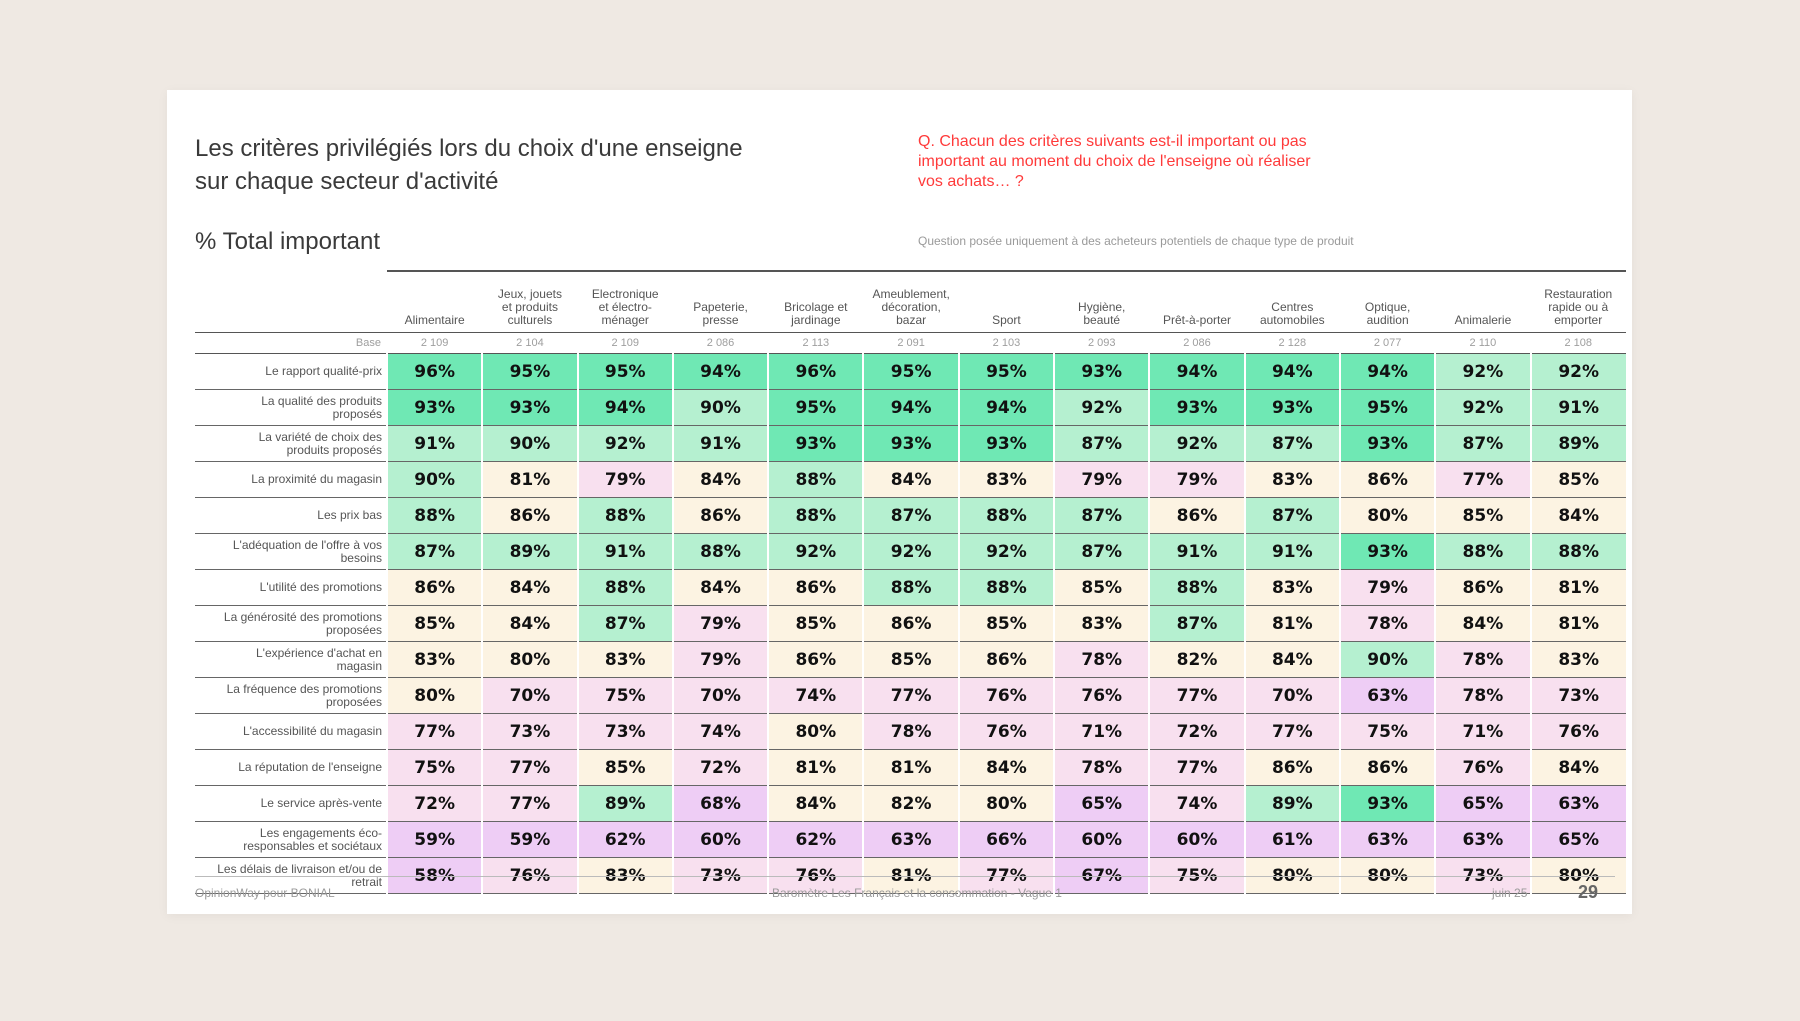 The width and height of the screenshot is (1800, 1021). Describe the element at coordinates (1578, 307) in the screenshot. I see `column-header-line: rapide ou à` at that location.